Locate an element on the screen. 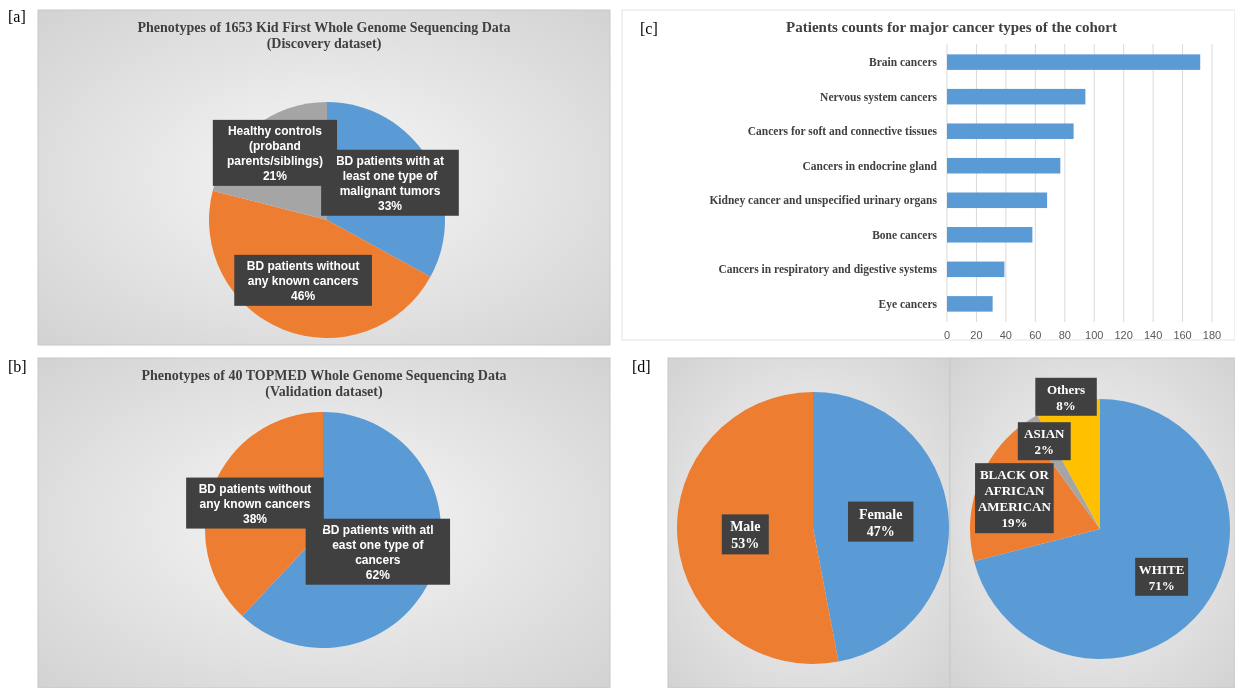 This screenshot has width=1235, height=688. data-label: 71% is located at coordinates (1161, 585).